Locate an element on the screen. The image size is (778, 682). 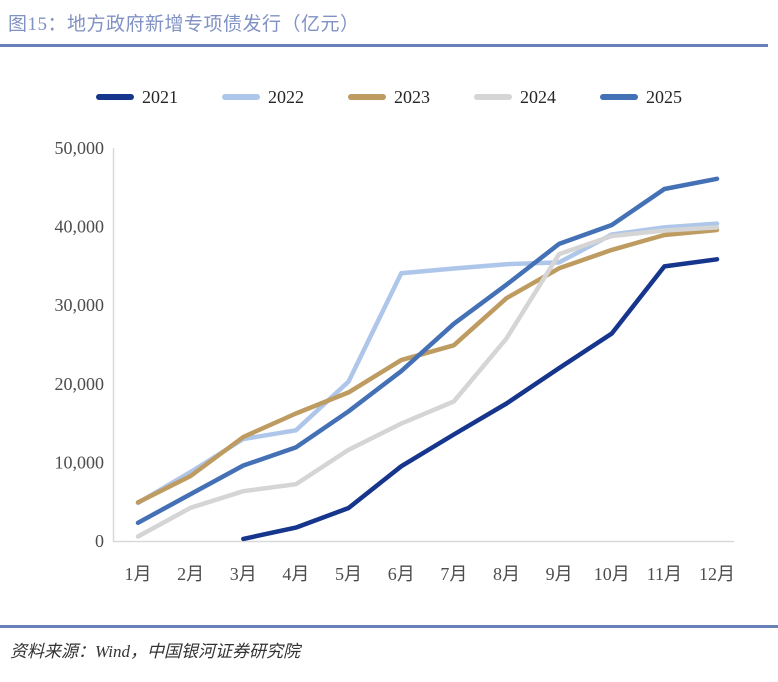
legend-item-2025: 2025 is located at coordinates (641, 97).